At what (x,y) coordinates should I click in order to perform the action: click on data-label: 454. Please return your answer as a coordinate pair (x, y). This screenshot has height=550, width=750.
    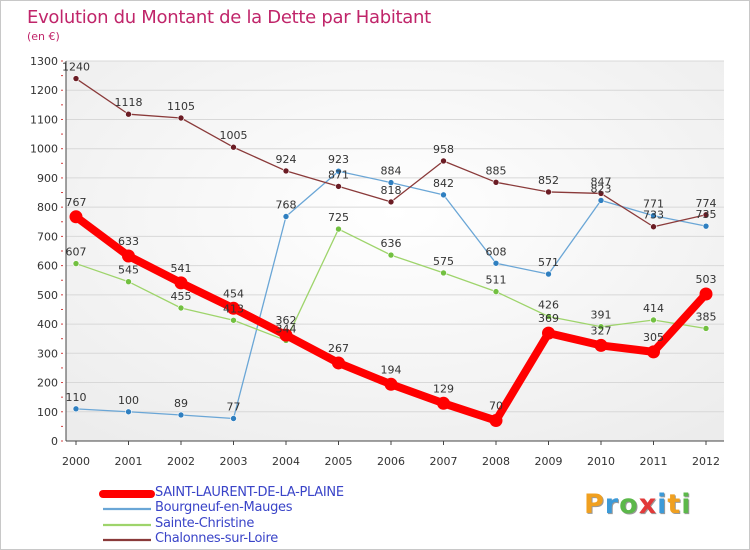
    Looking at the image, I should click on (233, 293).